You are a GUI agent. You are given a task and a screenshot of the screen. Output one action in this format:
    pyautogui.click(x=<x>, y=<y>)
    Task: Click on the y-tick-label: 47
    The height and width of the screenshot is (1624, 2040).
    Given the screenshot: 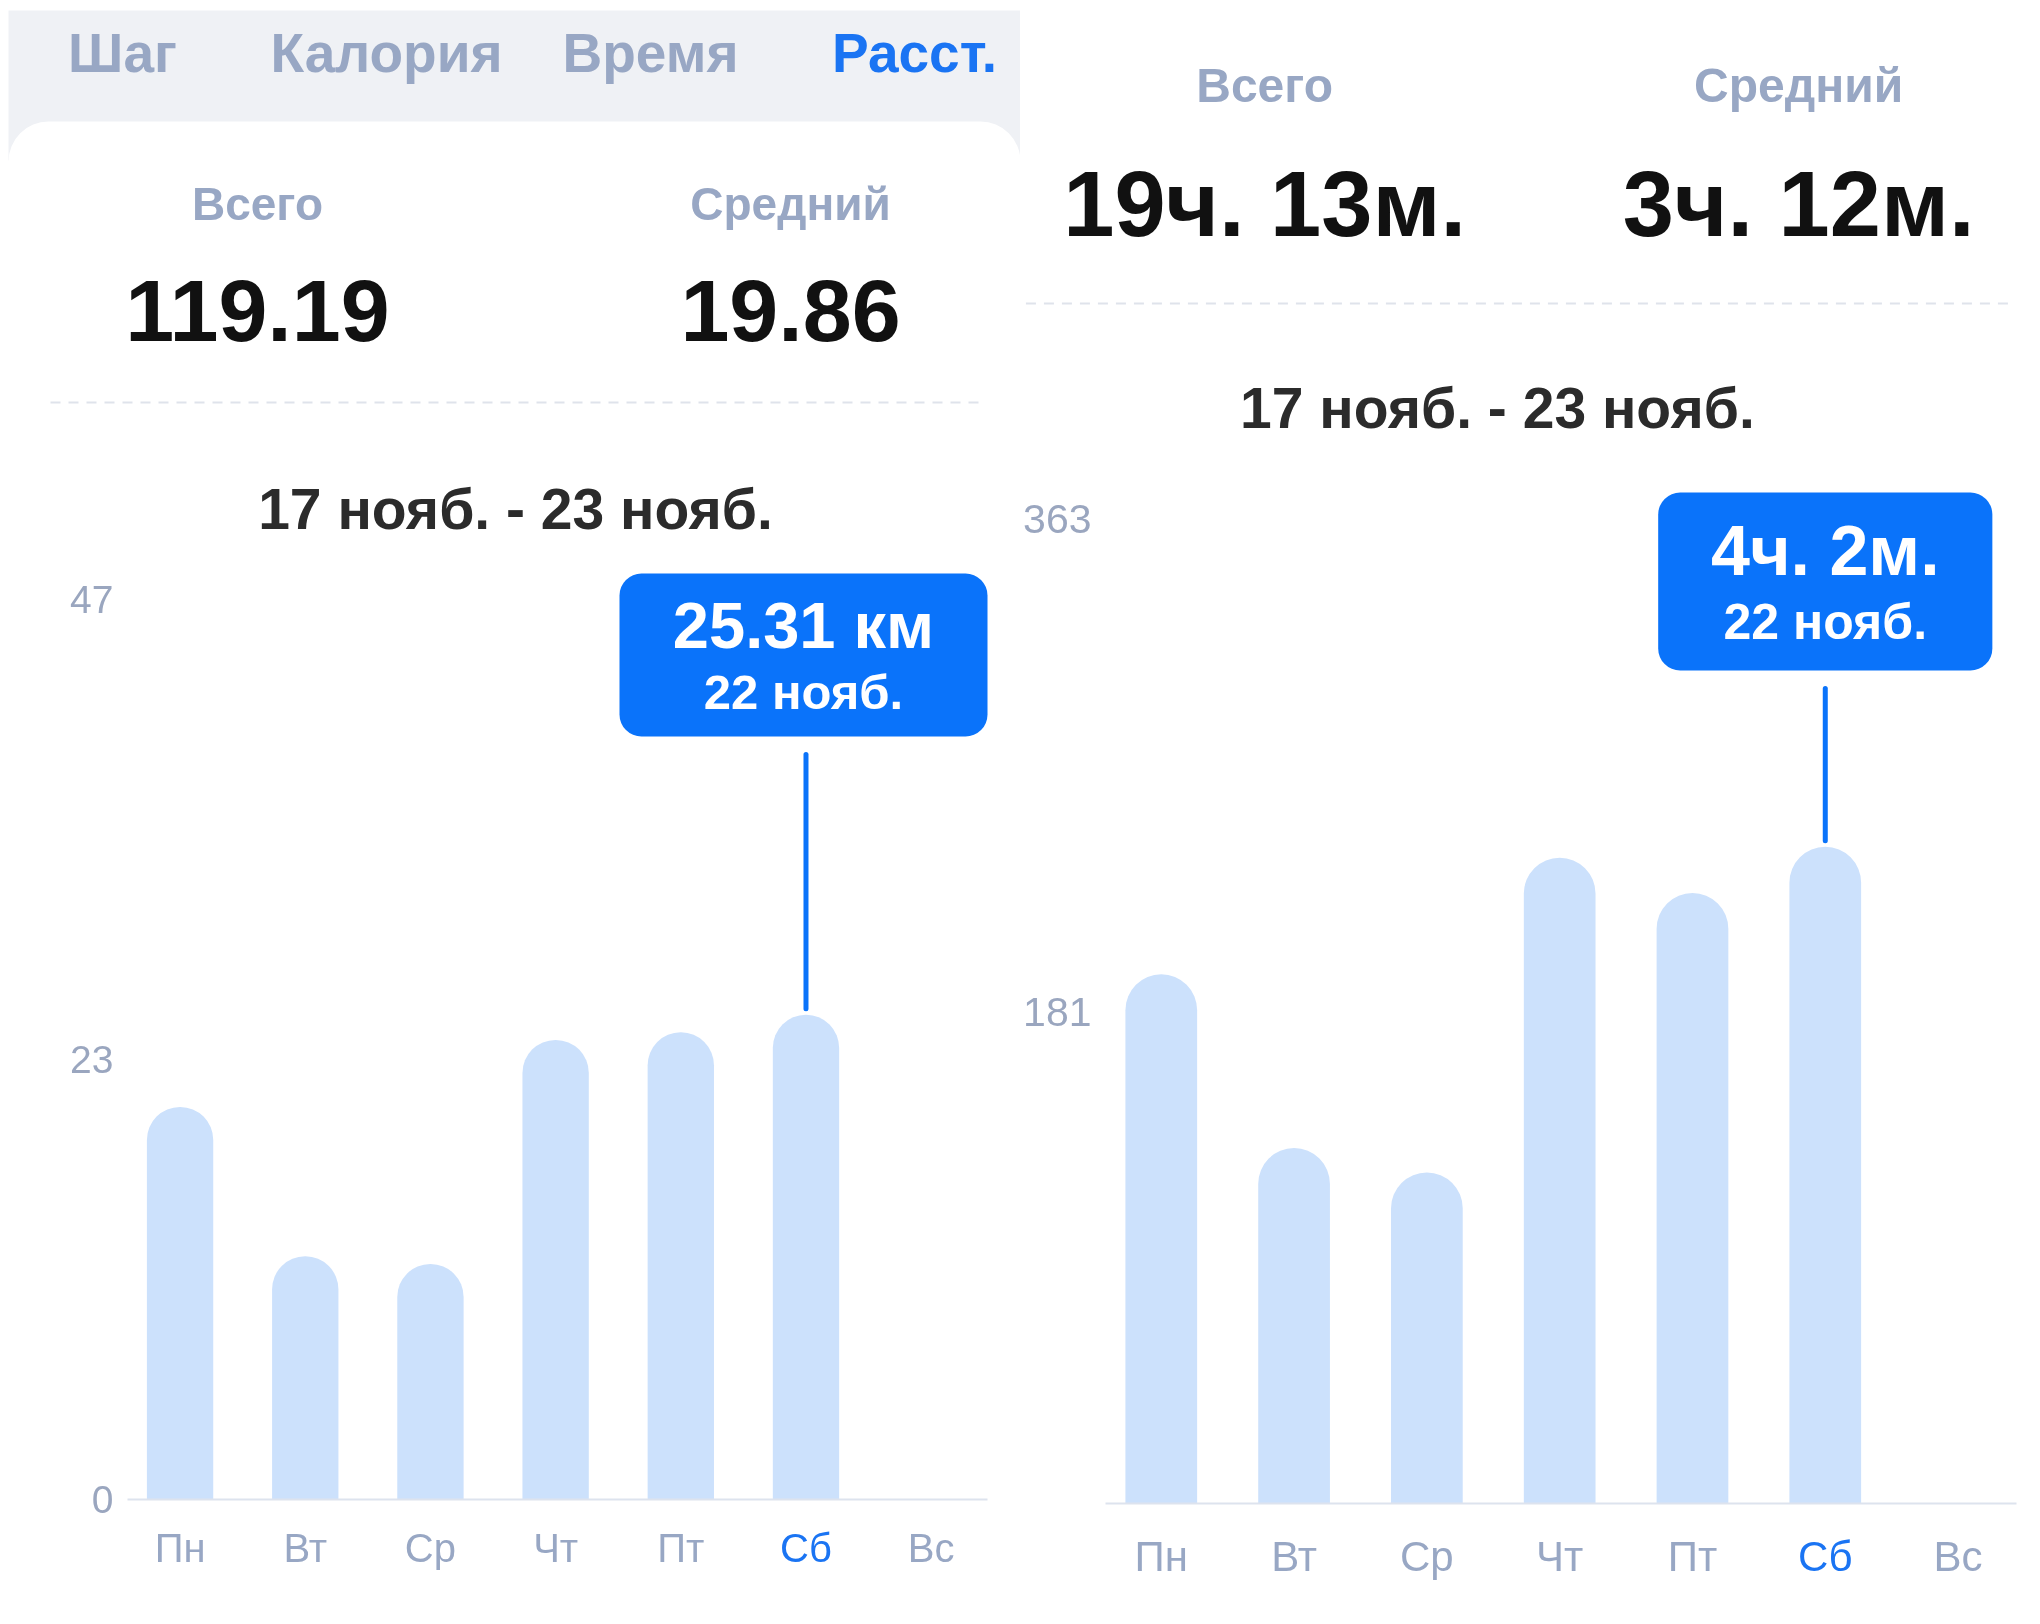 What is the action you would take?
    pyautogui.click(x=92, y=599)
    